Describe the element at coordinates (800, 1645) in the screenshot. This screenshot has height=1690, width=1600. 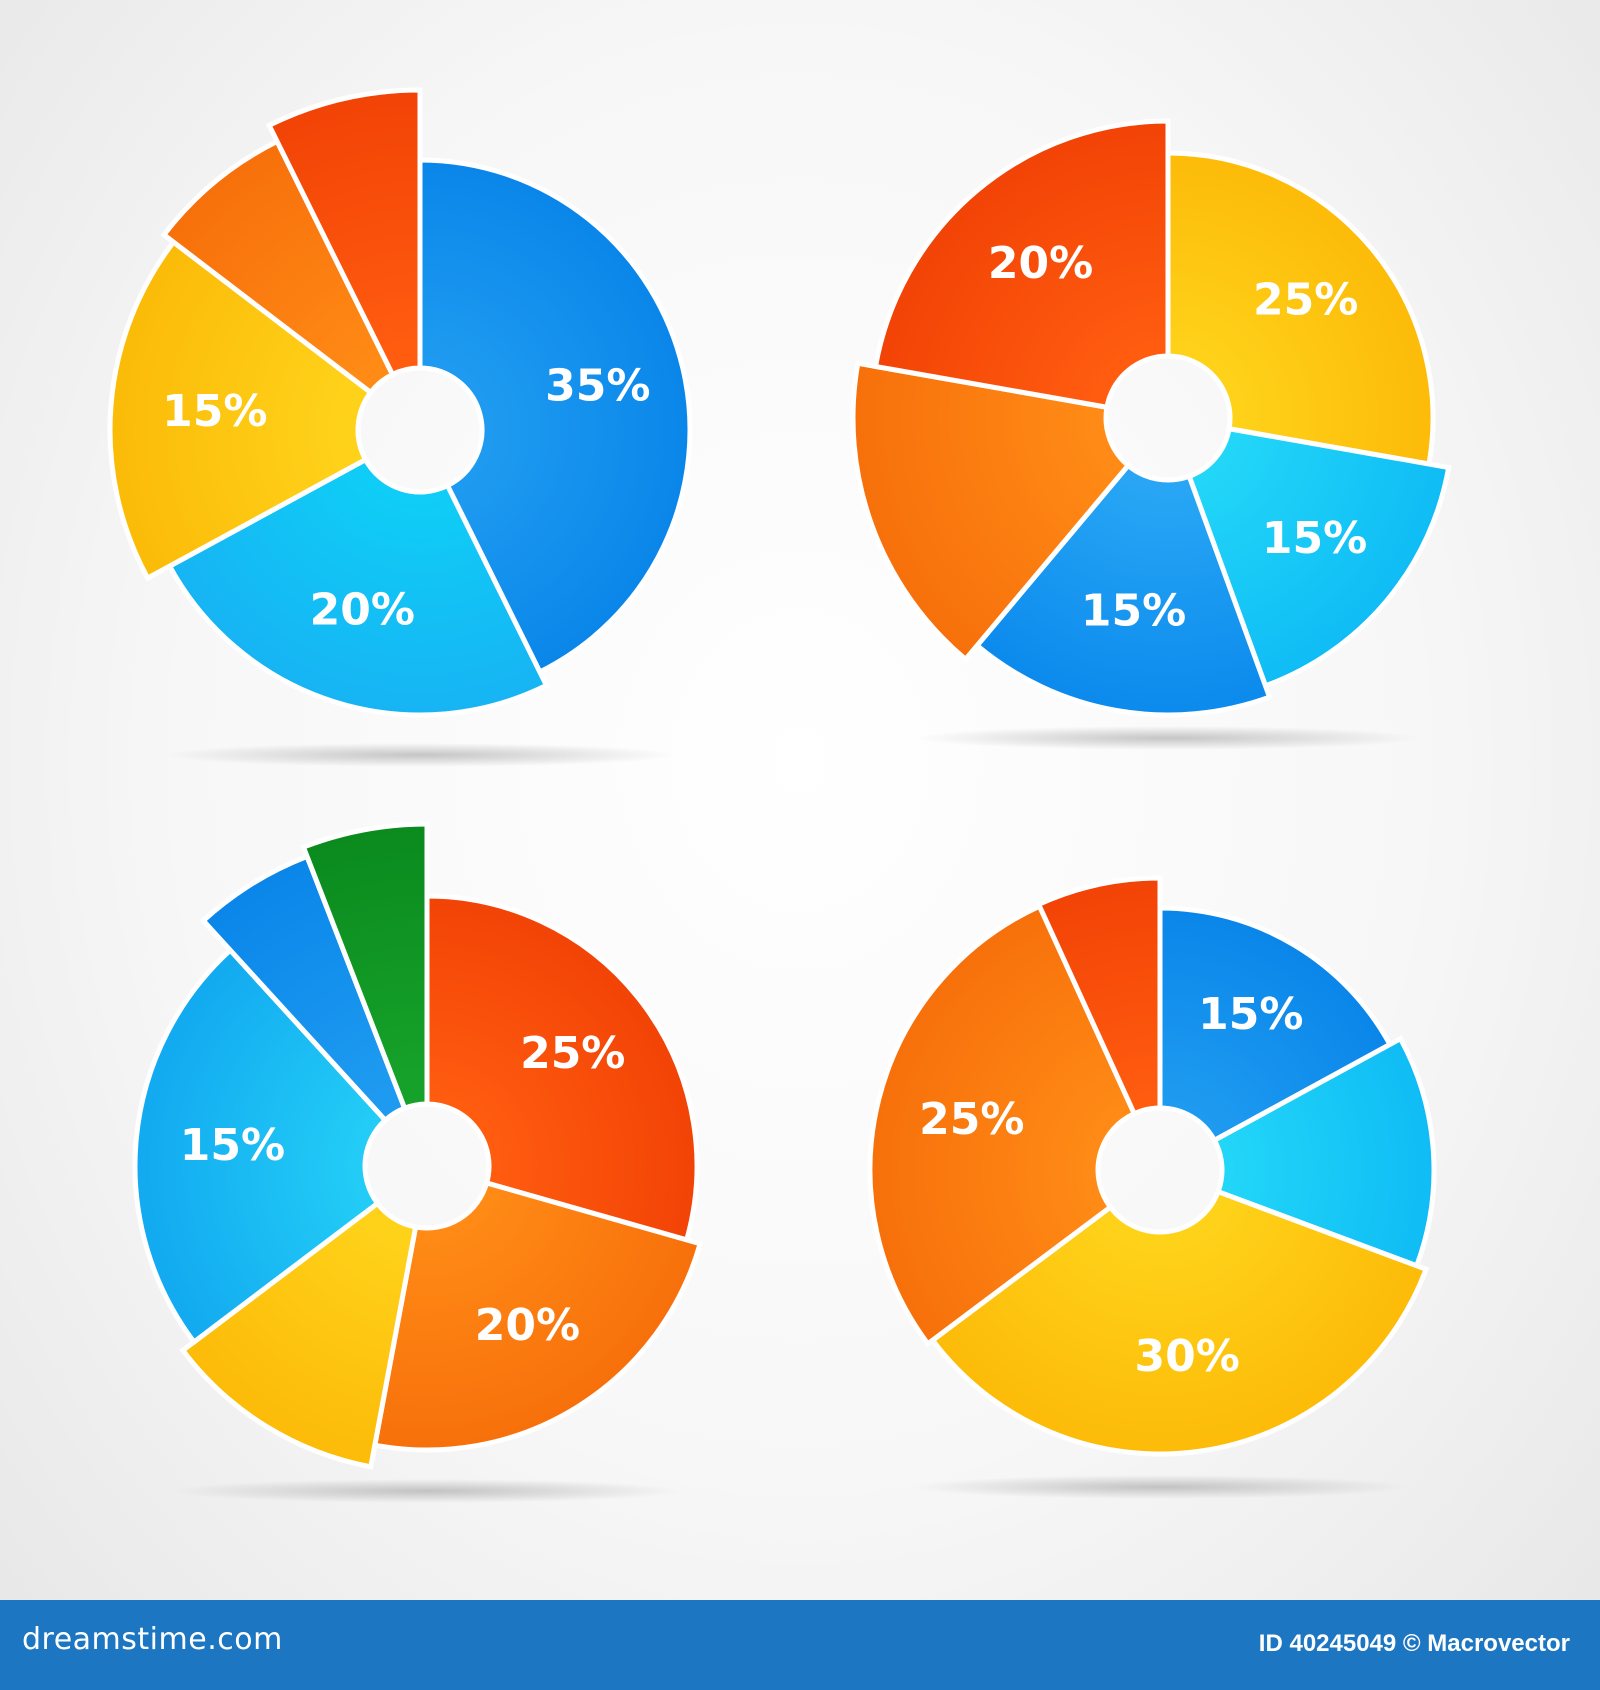
I see `footer-bar: dreamstime.com ID 40245049 © Macrovector` at that location.